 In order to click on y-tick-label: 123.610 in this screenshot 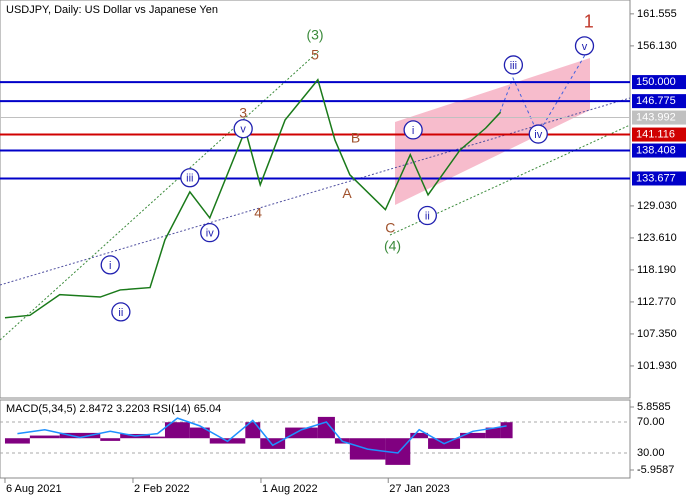, I will do `click(657, 238)`.